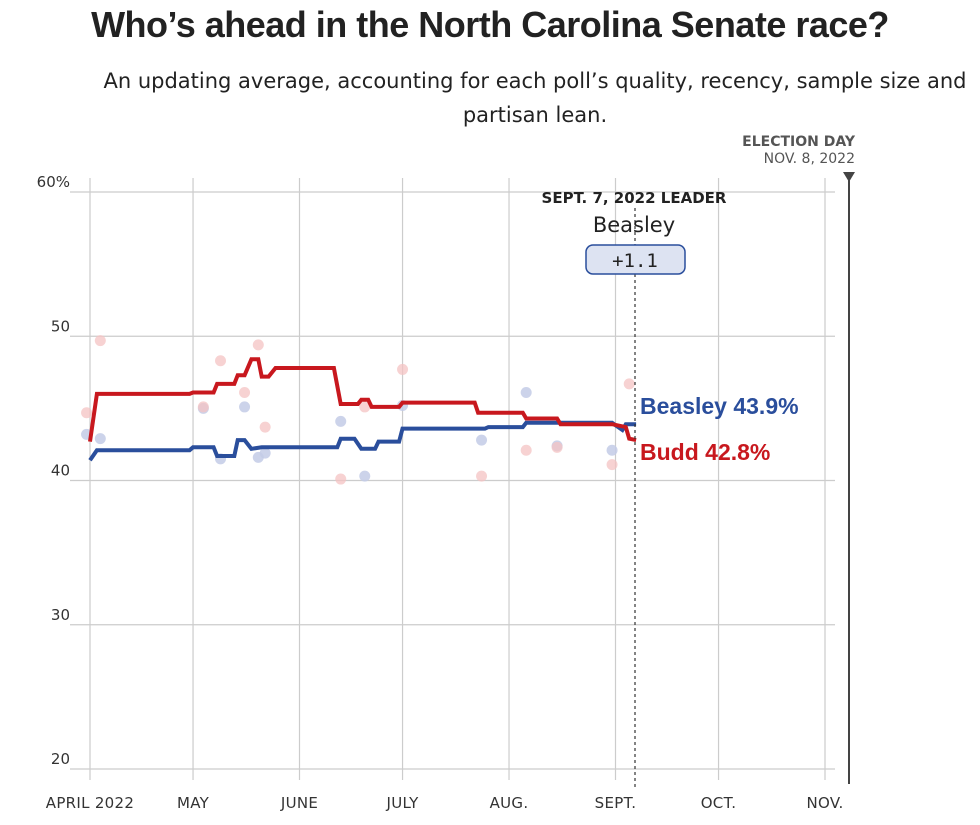 Image resolution: width=980 pixels, height=825 pixels. I want to click on beasley-average-line, so click(362, 441).